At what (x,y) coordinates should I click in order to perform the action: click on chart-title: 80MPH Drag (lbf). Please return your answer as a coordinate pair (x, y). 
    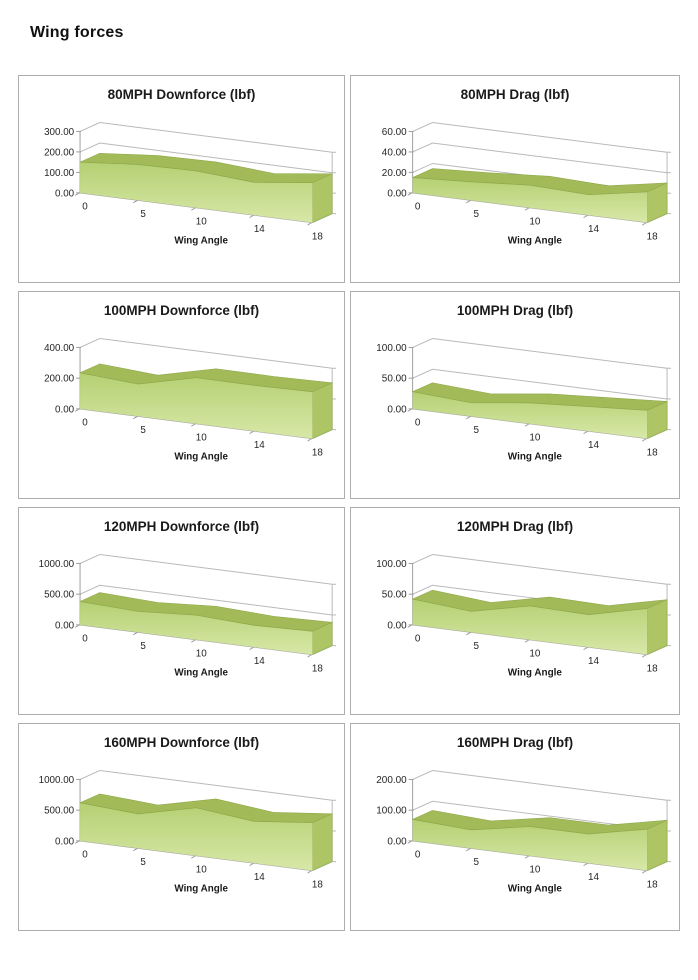
    Looking at the image, I should click on (515, 94).